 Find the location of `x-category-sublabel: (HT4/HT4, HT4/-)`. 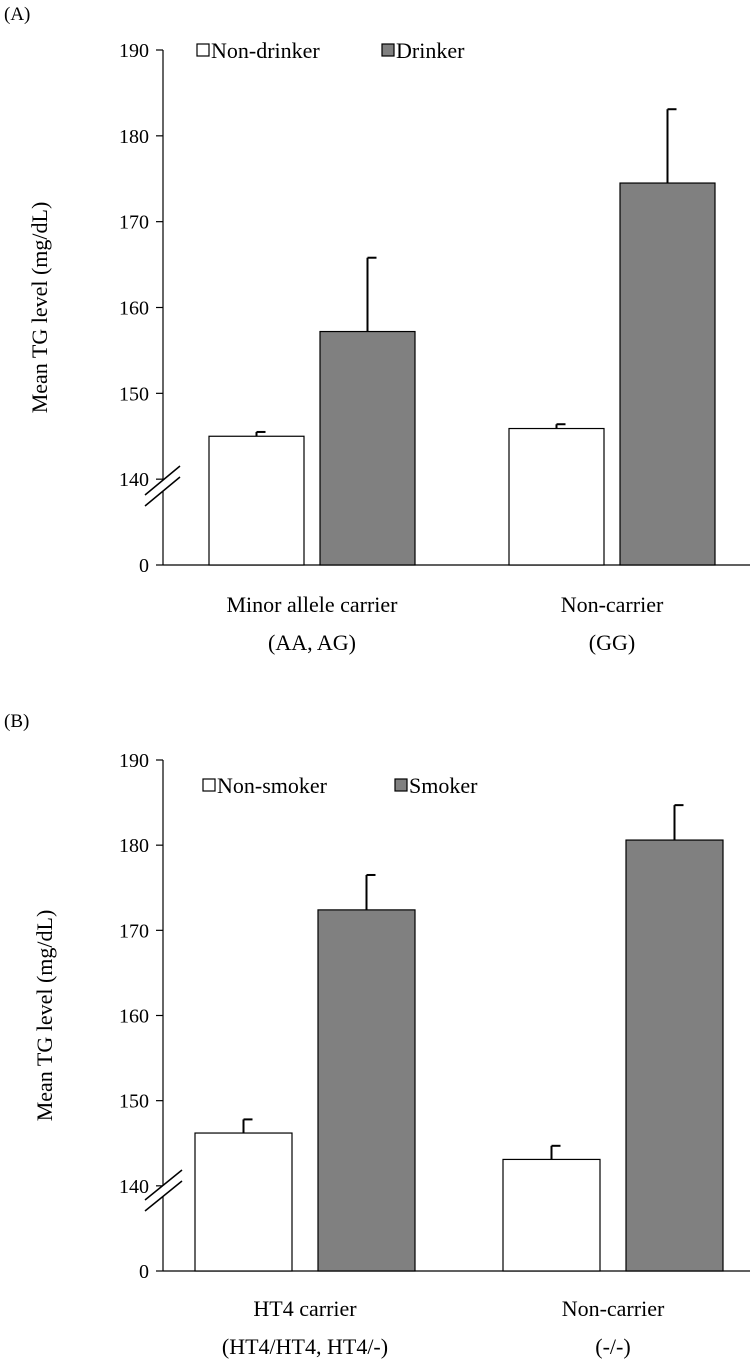

x-category-sublabel: (HT4/HT4, HT4/-) is located at coordinates (305, 1346).